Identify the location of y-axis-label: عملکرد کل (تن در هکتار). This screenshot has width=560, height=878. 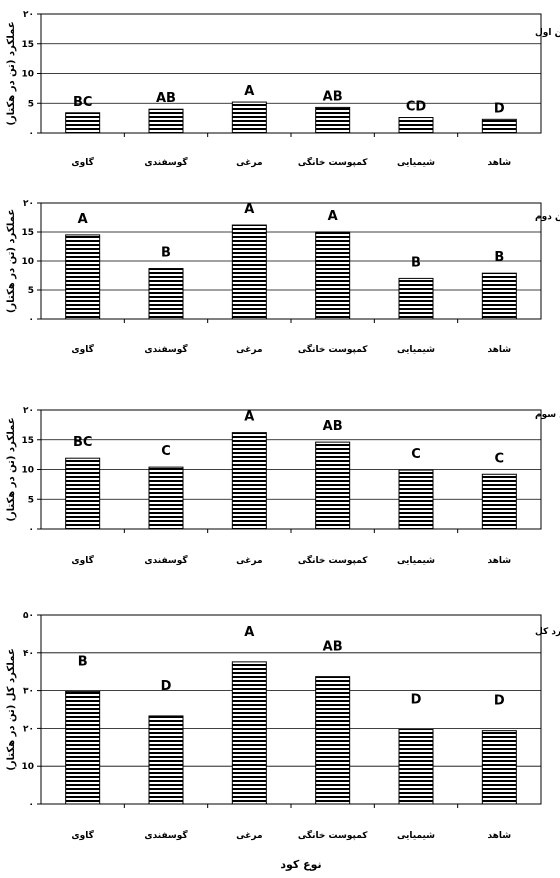
(11, 709).